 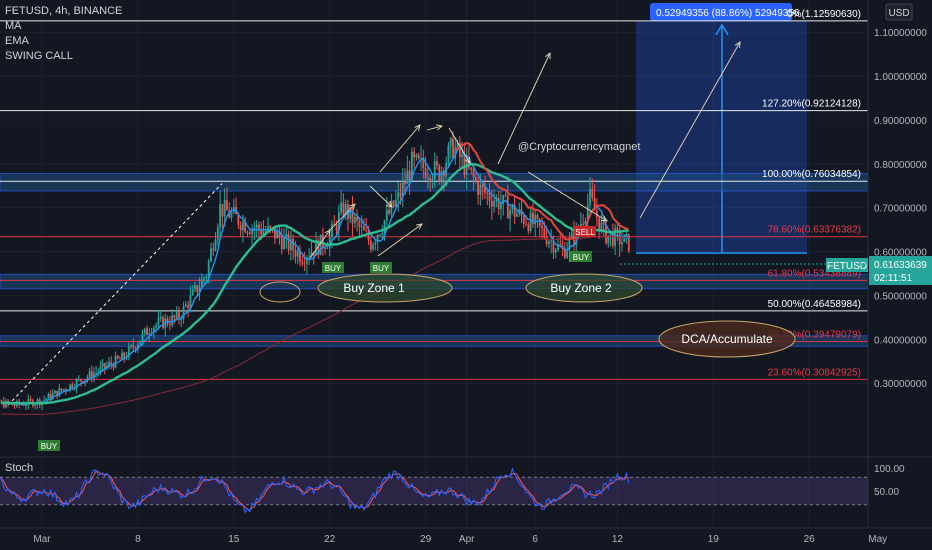 I want to click on fib-label: 78.60%(0.63376382), so click(x=814, y=230).